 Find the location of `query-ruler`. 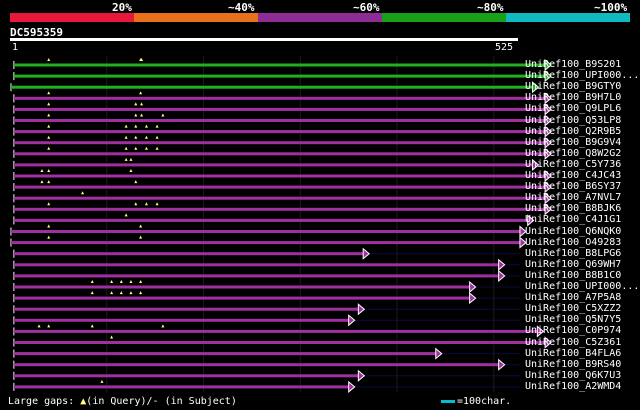

query-ruler is located at coordinates (264, 39).